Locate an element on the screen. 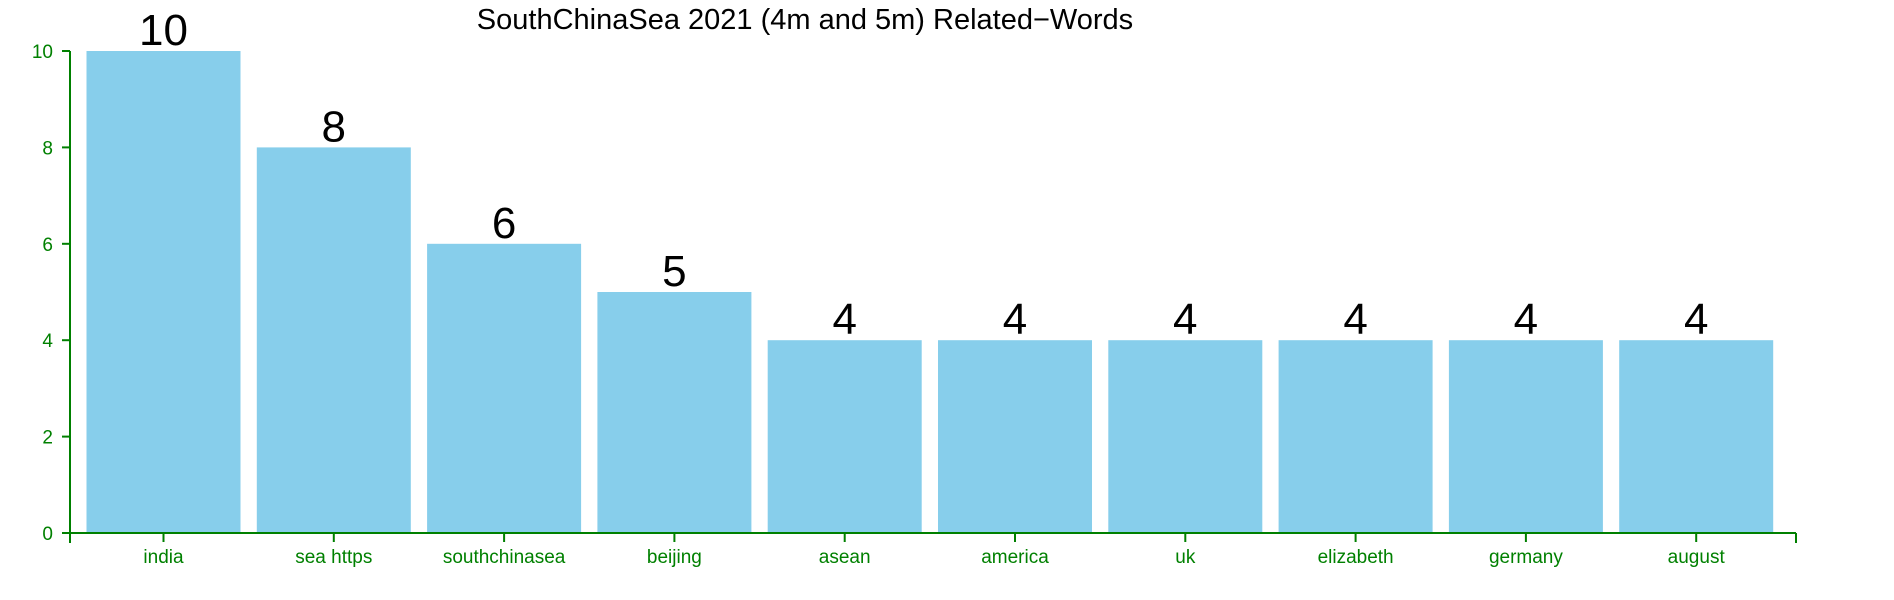 This screenshot has width=1894, height=600. y-tick-label: 0 is located at coordinates (47, 534).